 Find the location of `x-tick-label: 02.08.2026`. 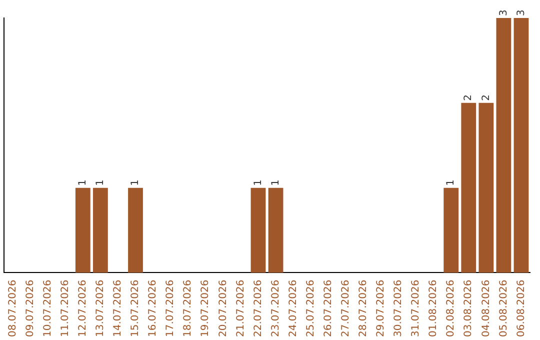

x-tick-label: 02.08.2026 is located at coordinates (451, 309).